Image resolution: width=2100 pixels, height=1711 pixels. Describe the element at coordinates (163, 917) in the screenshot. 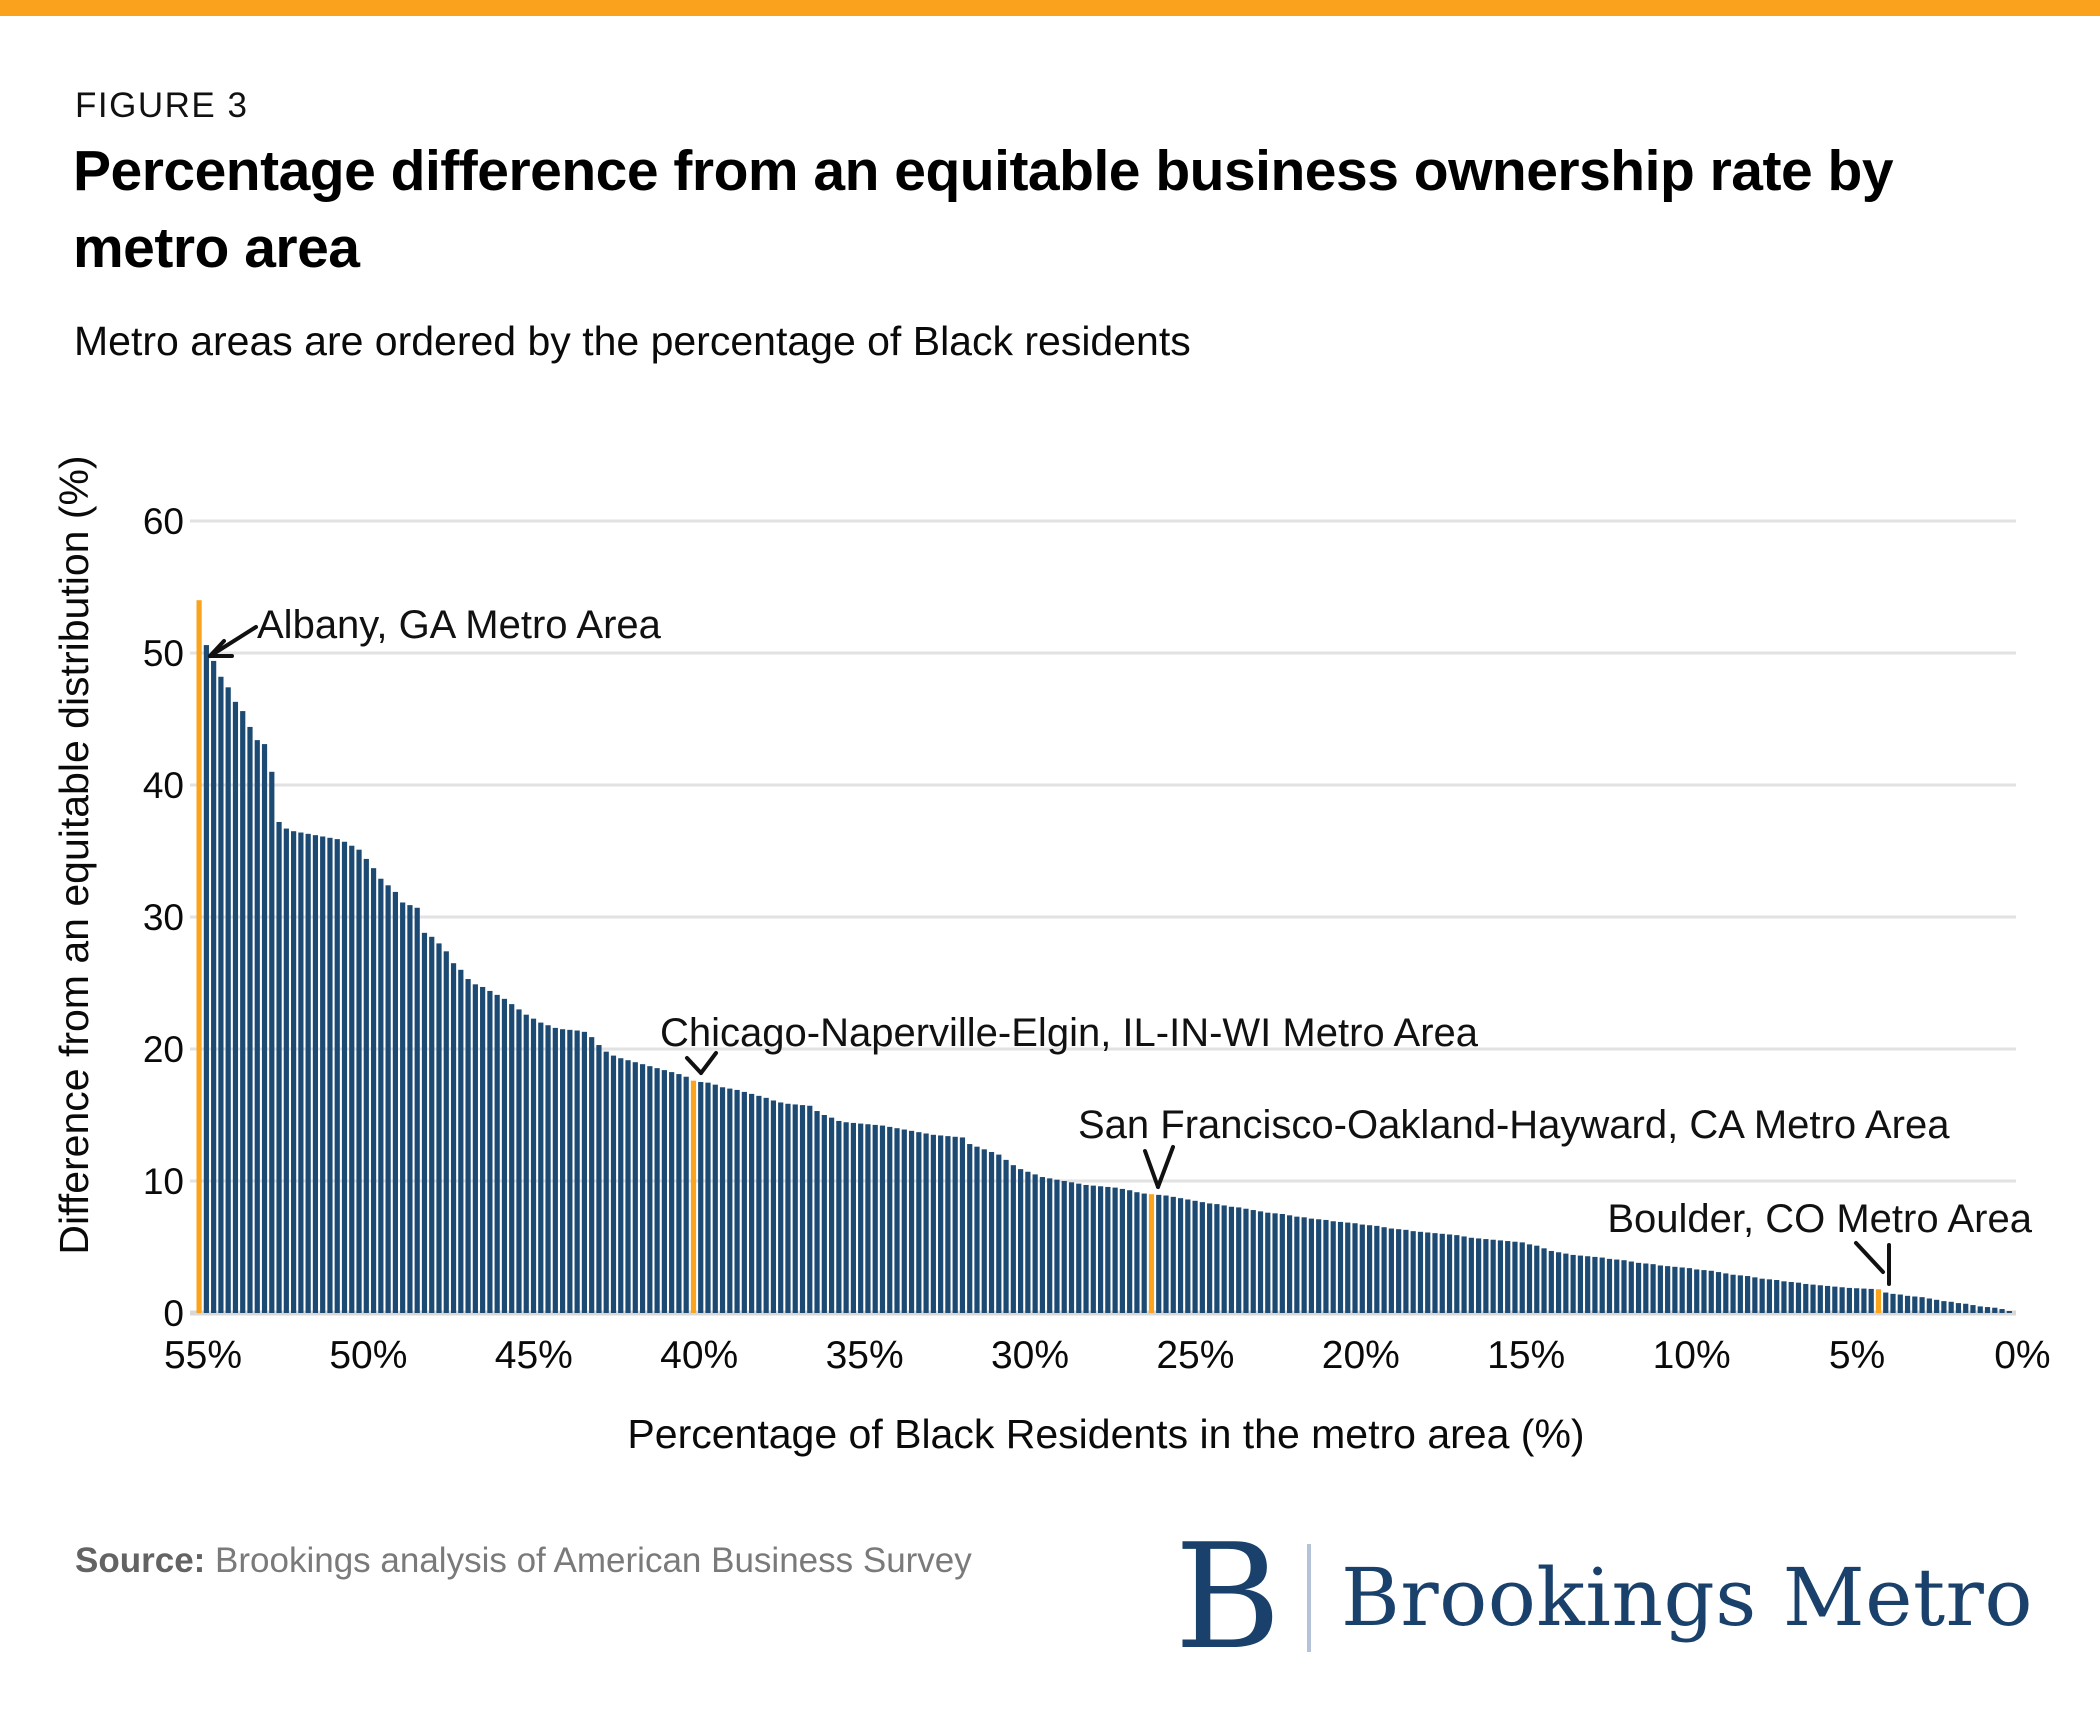

I see `y-tick-label: 30` at that location.